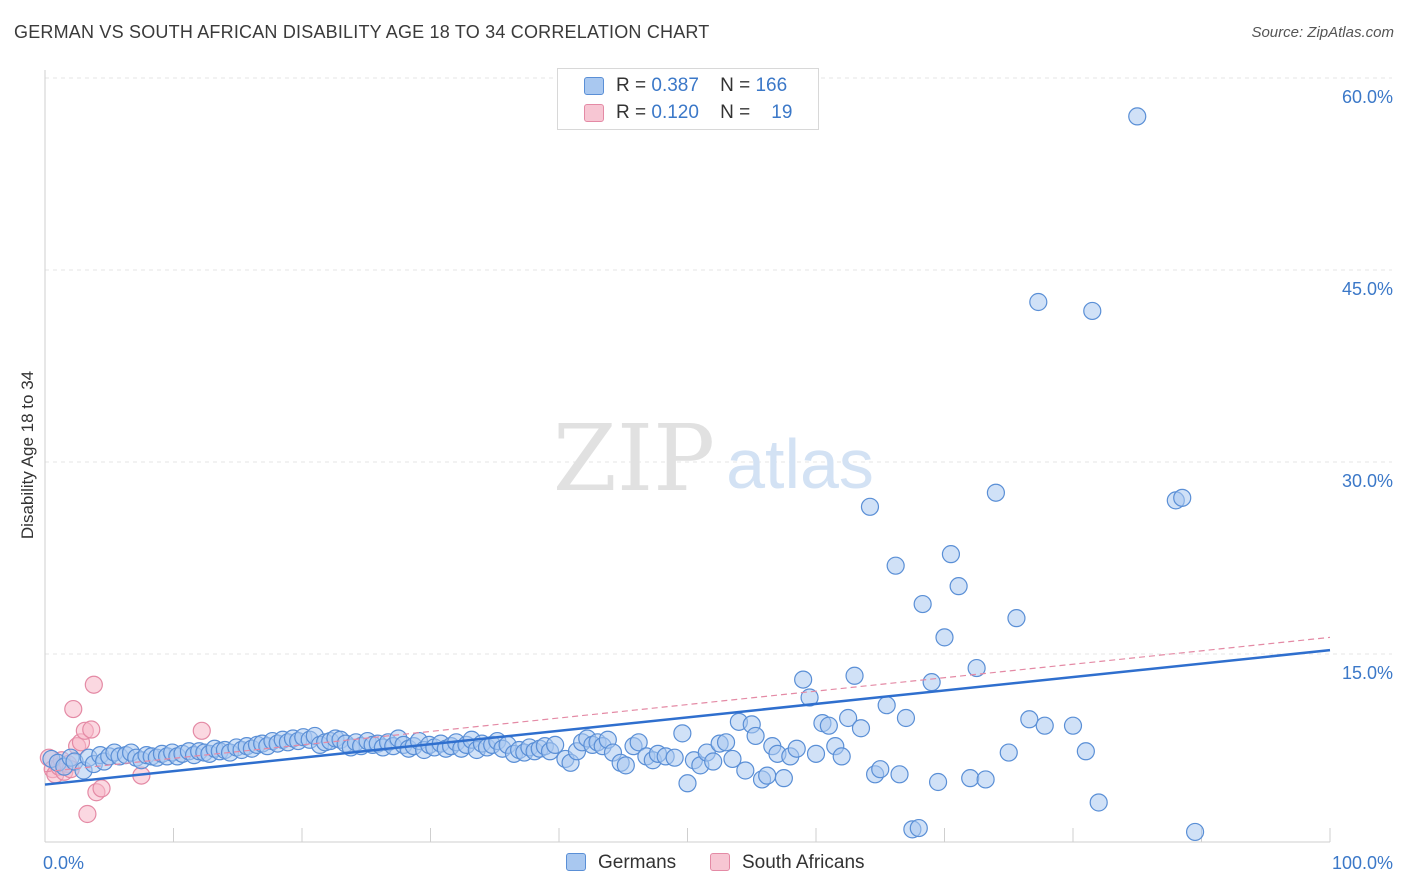 This screenshot has width=1406, height=892. I want to click on germans-n-value: 166, so click(771, 85).